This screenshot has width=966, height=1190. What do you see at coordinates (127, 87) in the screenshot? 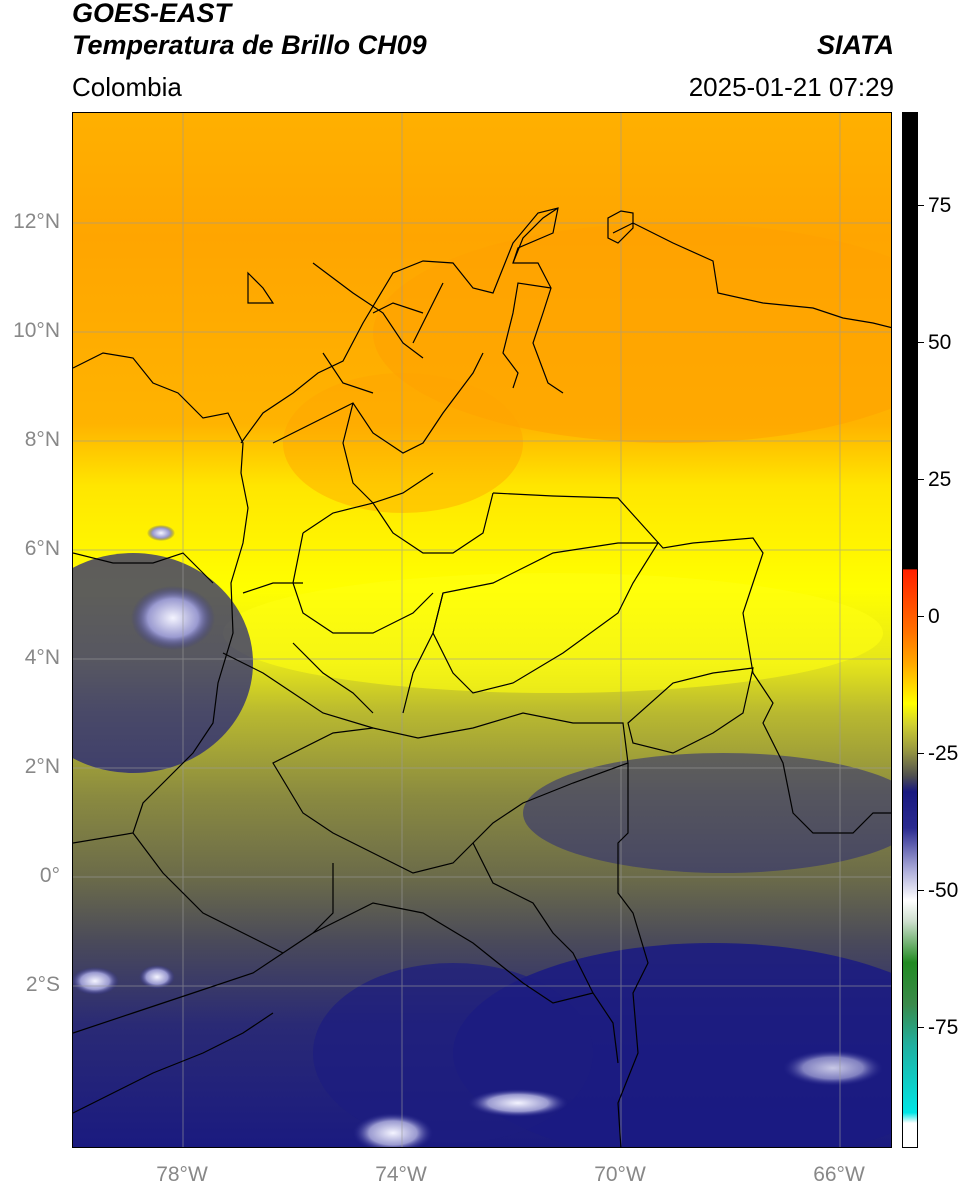
I see `region-label: Colombia` at bounding box center [127, 87].